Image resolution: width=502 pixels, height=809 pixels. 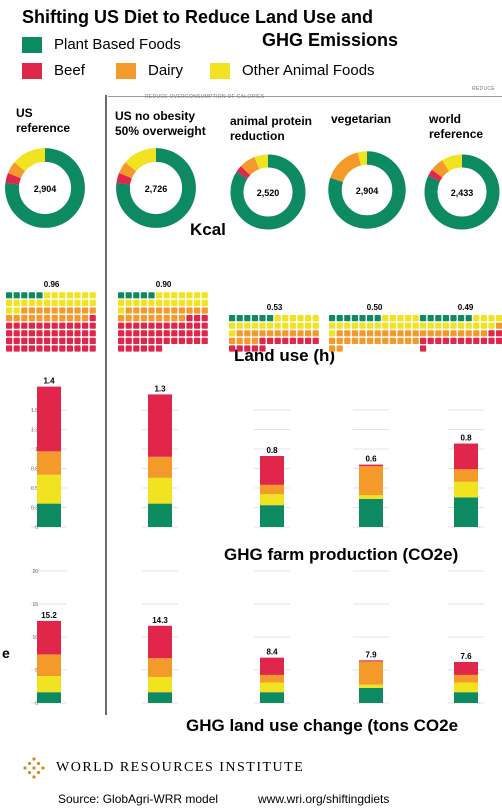 What do you see at coordinates (466, 489) in the screenshot?
I see `ghg-production-bar-5-other-animal-foods` at bounding box center [466, 489].